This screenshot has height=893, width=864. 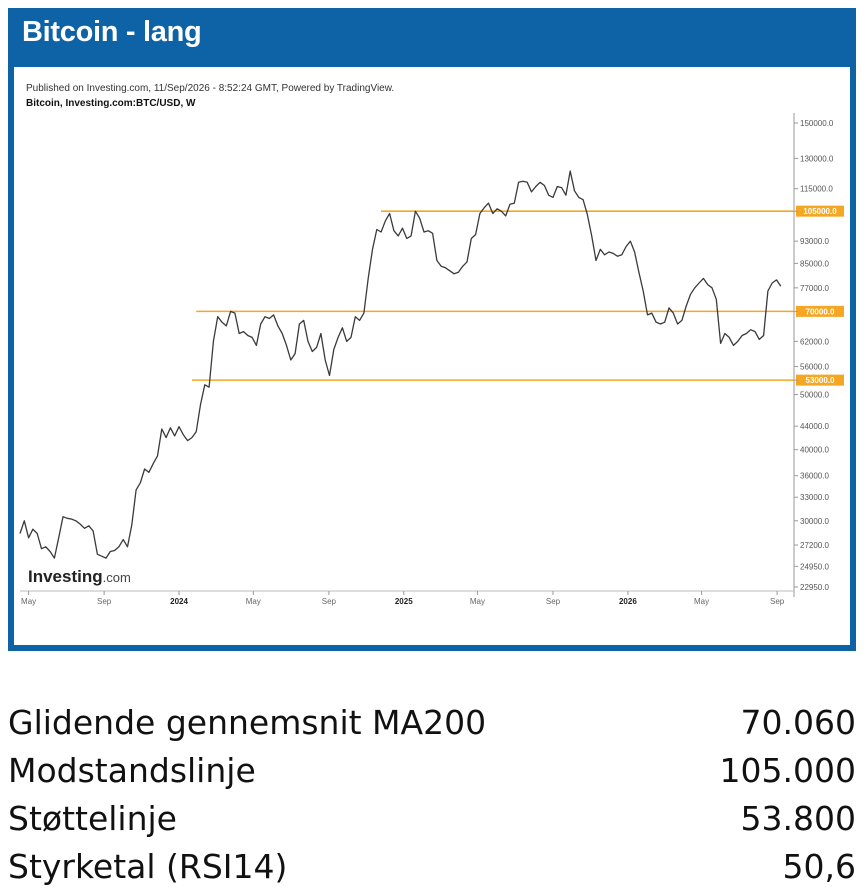 I want to click on y-tick-label: 24950.0, so click(x=814, y=566).